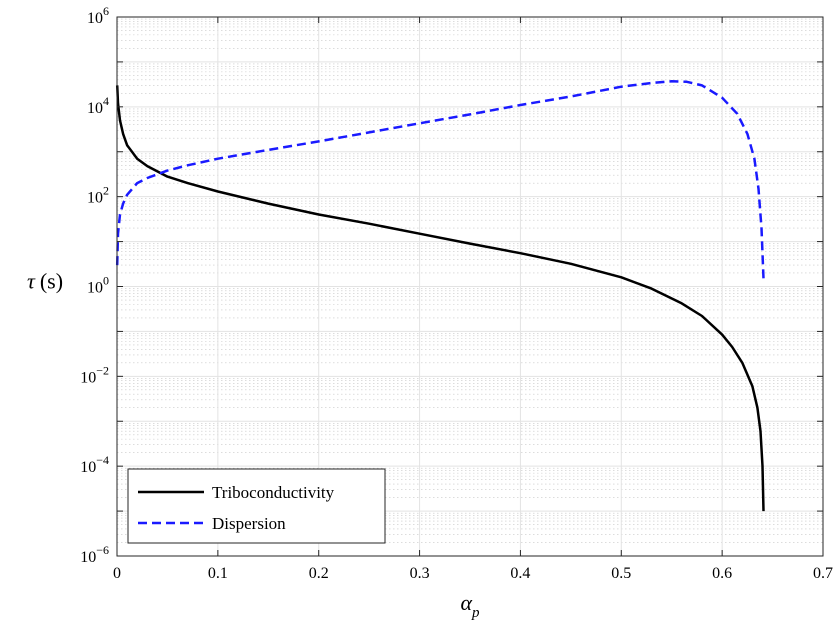 This screenshot has height=628, width=834. What do you see at coordinates (722, 573) in the screenshot?
I see `x-tick-label: 0.6` at bounding box center [722, 573].